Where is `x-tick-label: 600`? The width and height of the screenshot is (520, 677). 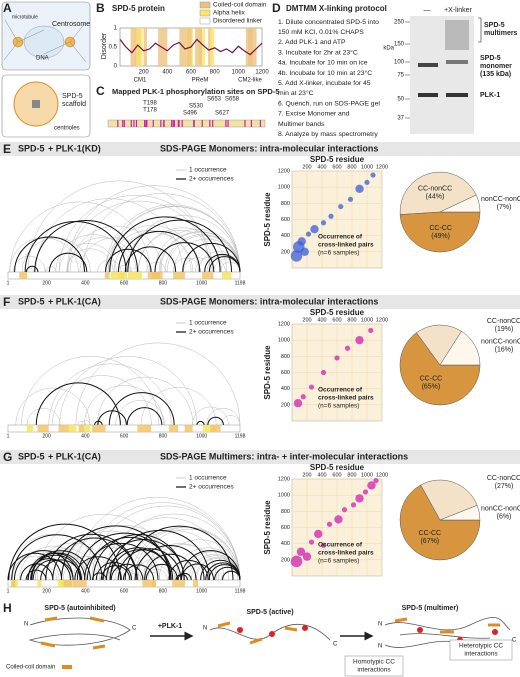
x-tick-label: 600 is located at coordinates (191, 73).